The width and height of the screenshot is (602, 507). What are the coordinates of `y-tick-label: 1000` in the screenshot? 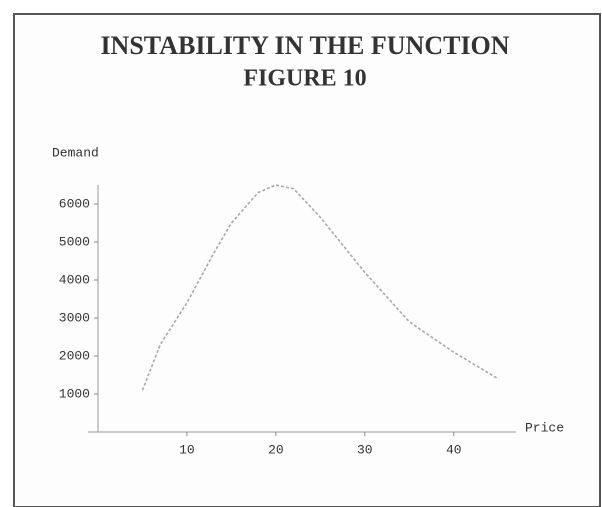 It's located at (74, 393).